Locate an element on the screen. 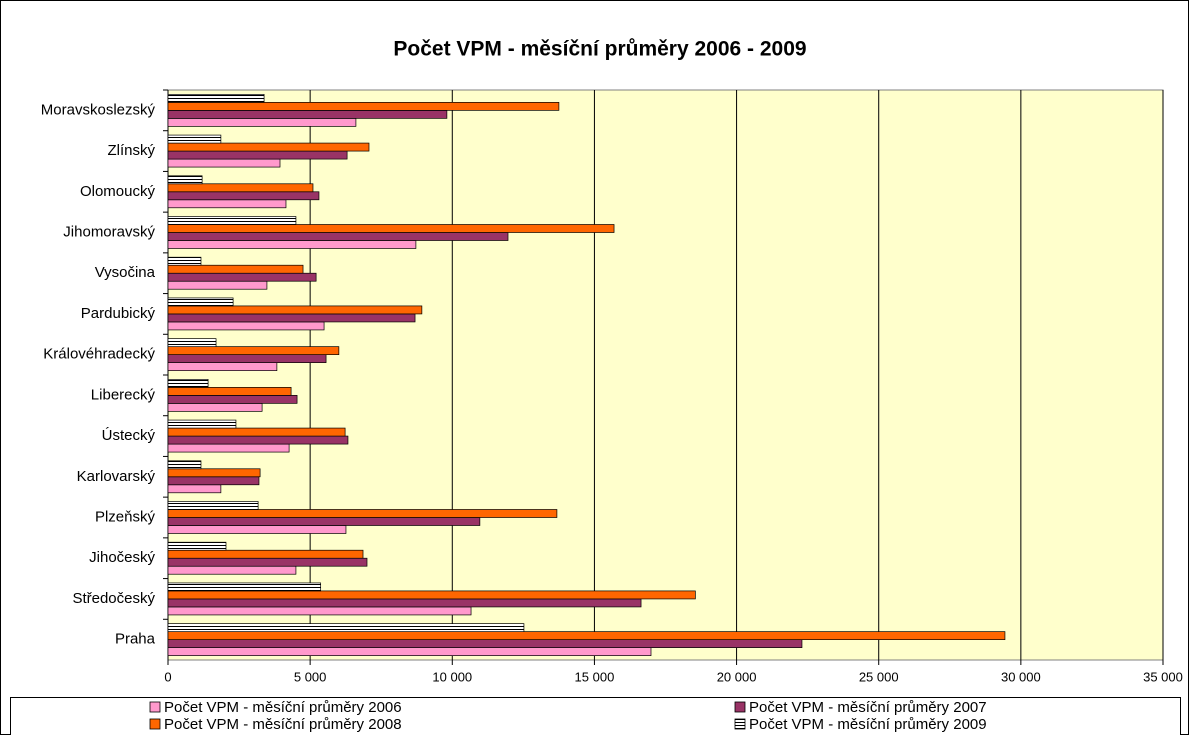  chart-title: Počet VPM - měsíční průměry 2006 - 2009 is located at coordinates (599, 49).